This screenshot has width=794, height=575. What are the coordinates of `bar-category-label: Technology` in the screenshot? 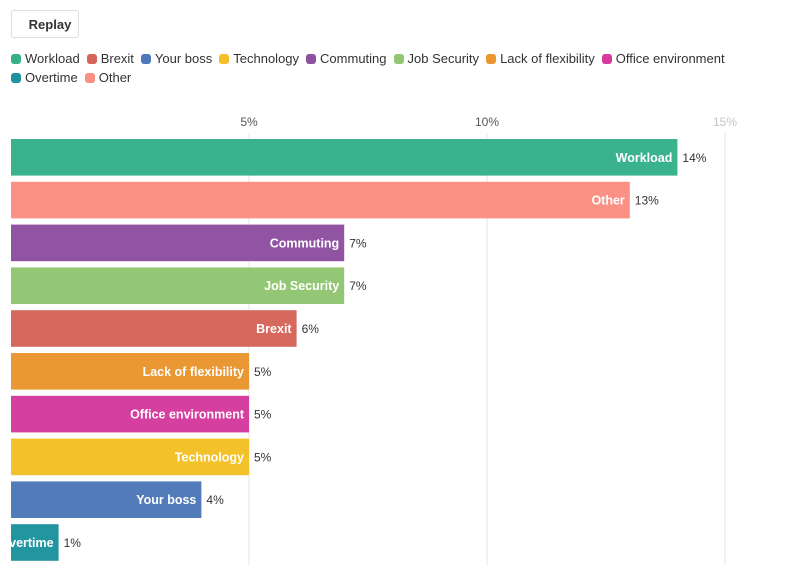 It's located at (209, 457).